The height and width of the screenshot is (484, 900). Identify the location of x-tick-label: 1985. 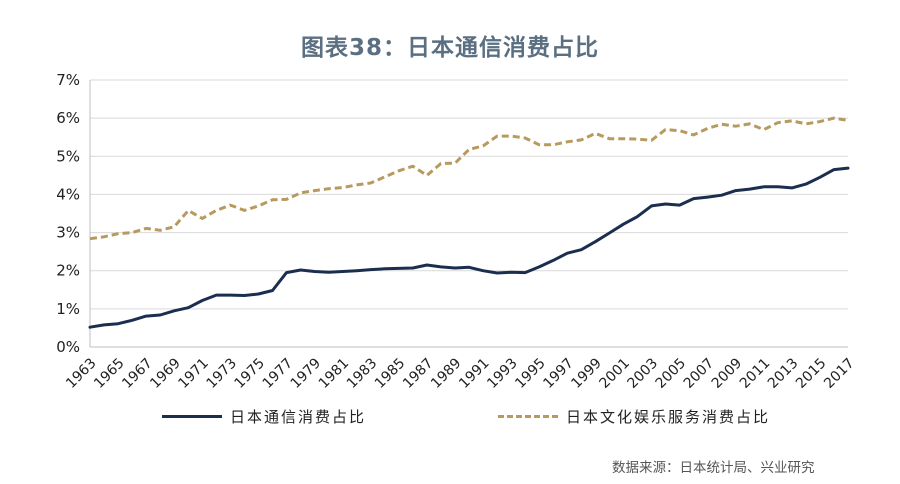
(390, 373).